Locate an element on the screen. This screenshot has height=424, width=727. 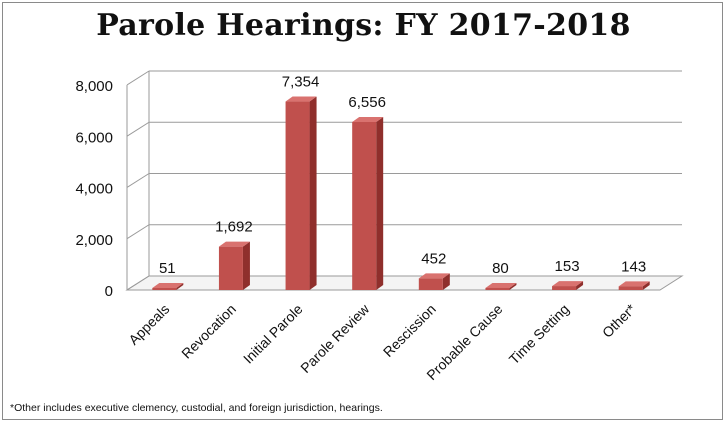
data-label: 143 is located at coordinates (633, 266).